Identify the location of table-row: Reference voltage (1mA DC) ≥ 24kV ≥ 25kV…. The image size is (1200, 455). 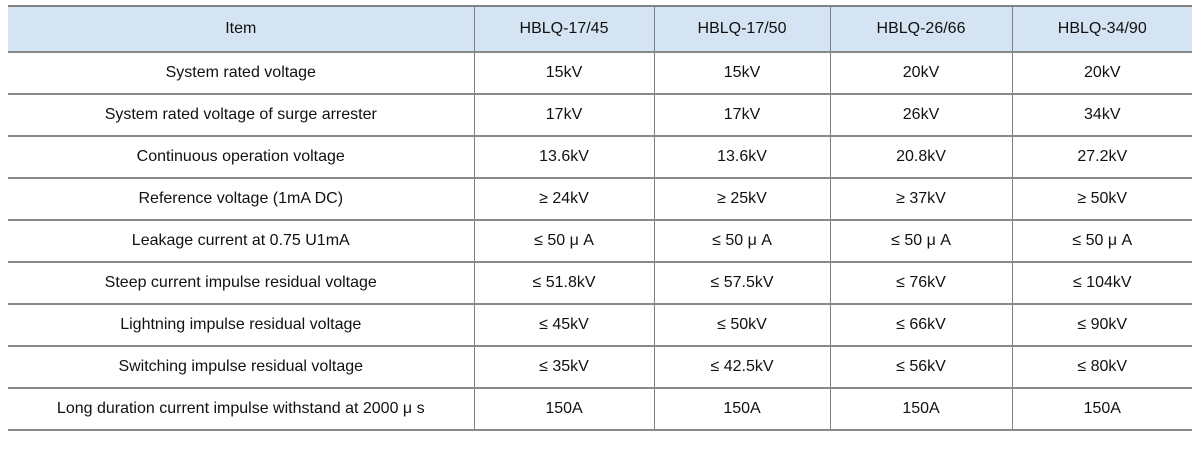
(600, 199).